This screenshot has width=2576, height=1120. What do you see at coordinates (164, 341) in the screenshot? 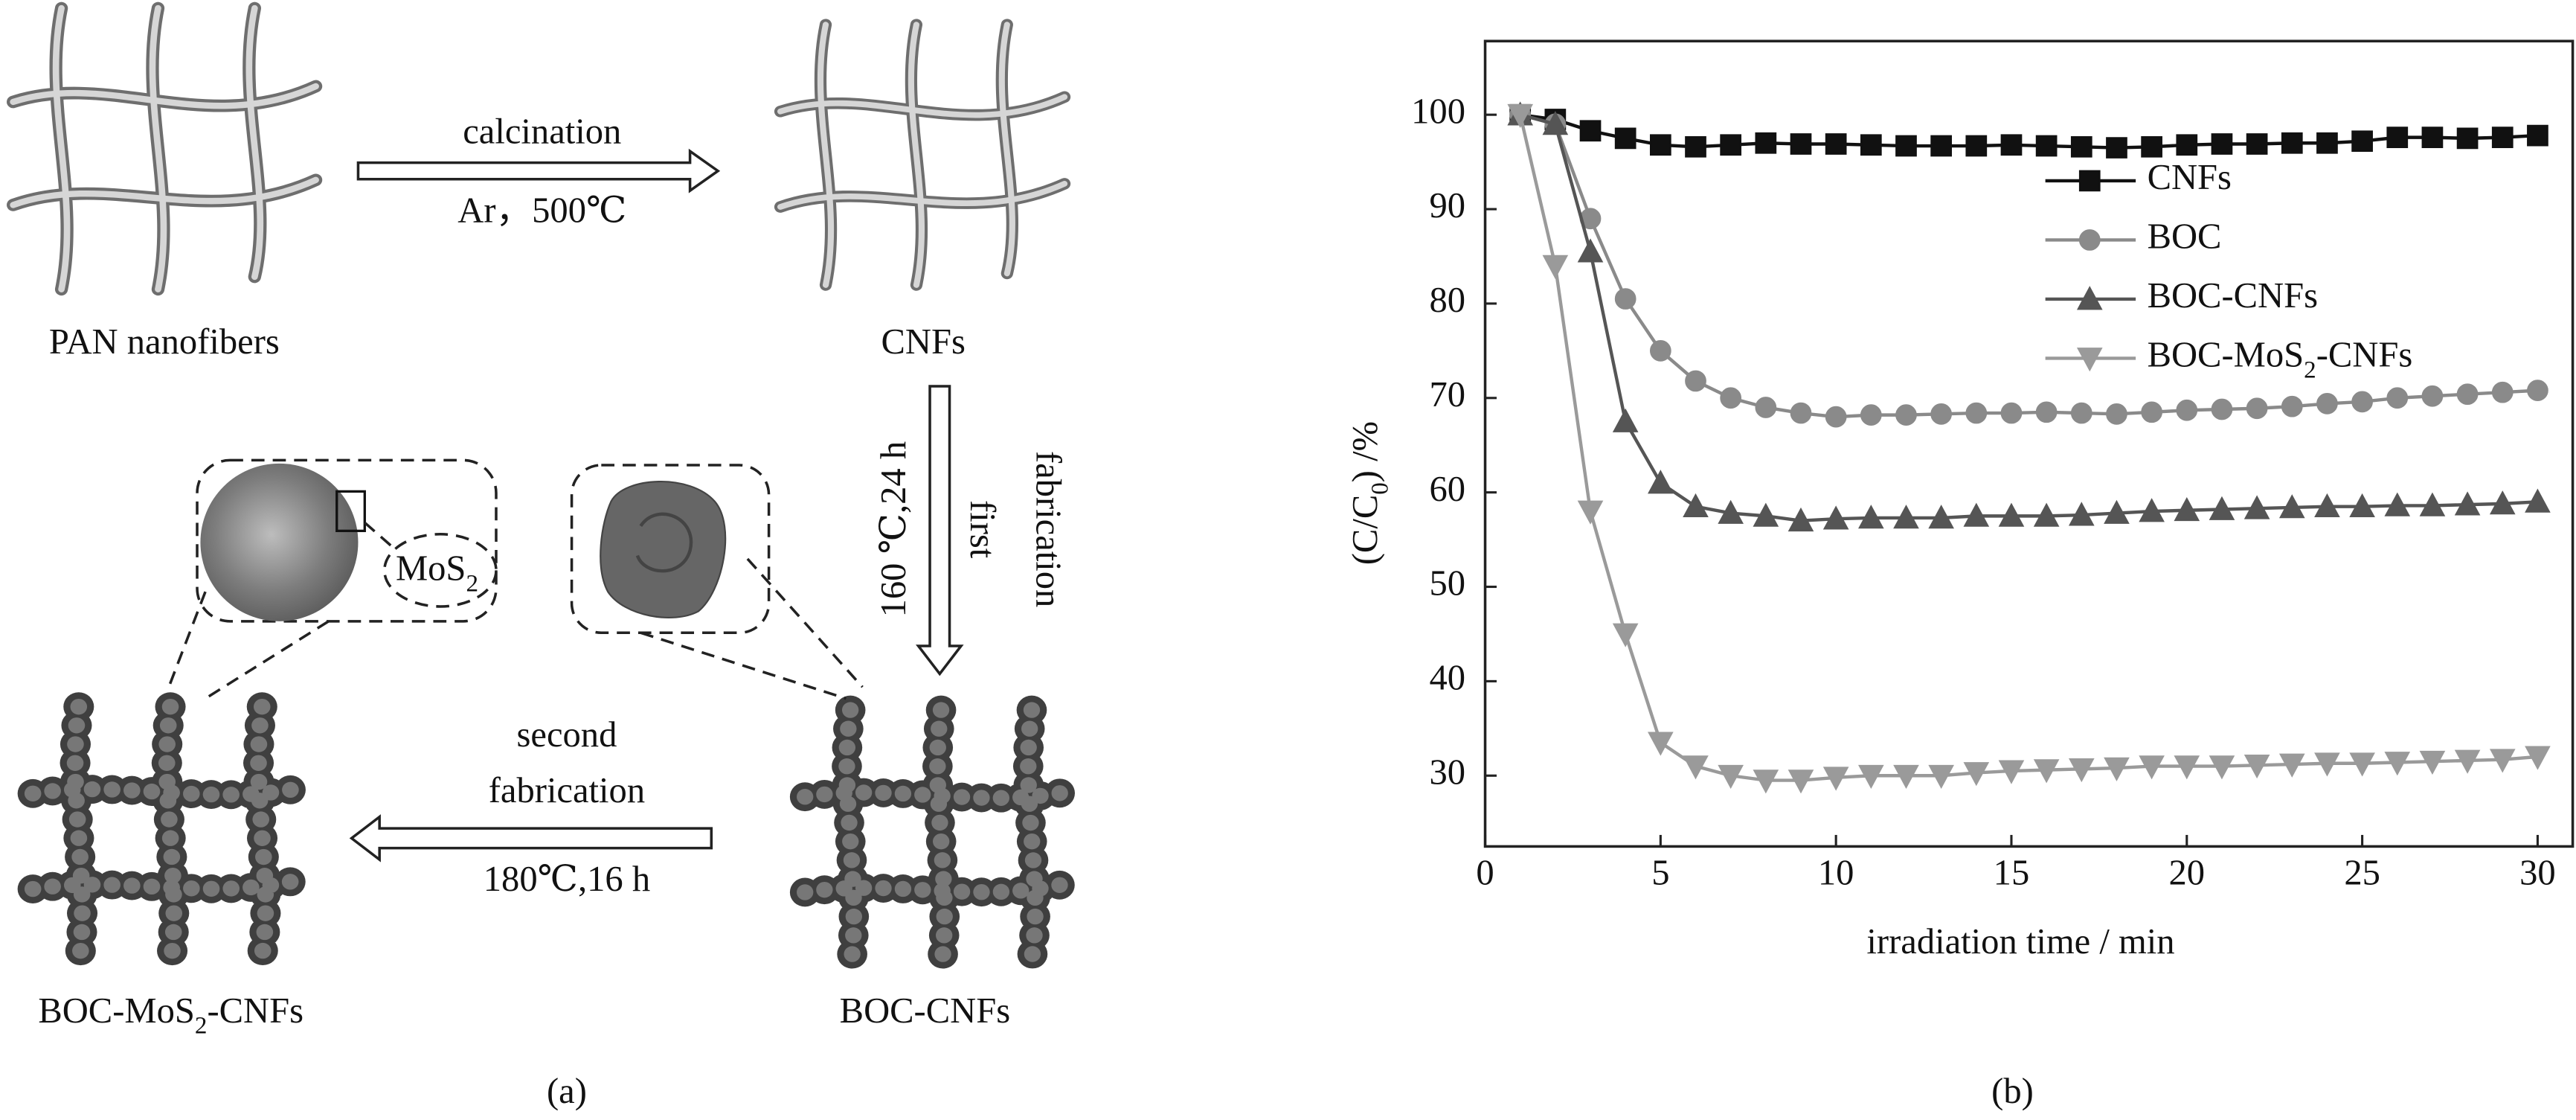
I see `material-label: PAN nanofibers` at bounding box center [164, 341].